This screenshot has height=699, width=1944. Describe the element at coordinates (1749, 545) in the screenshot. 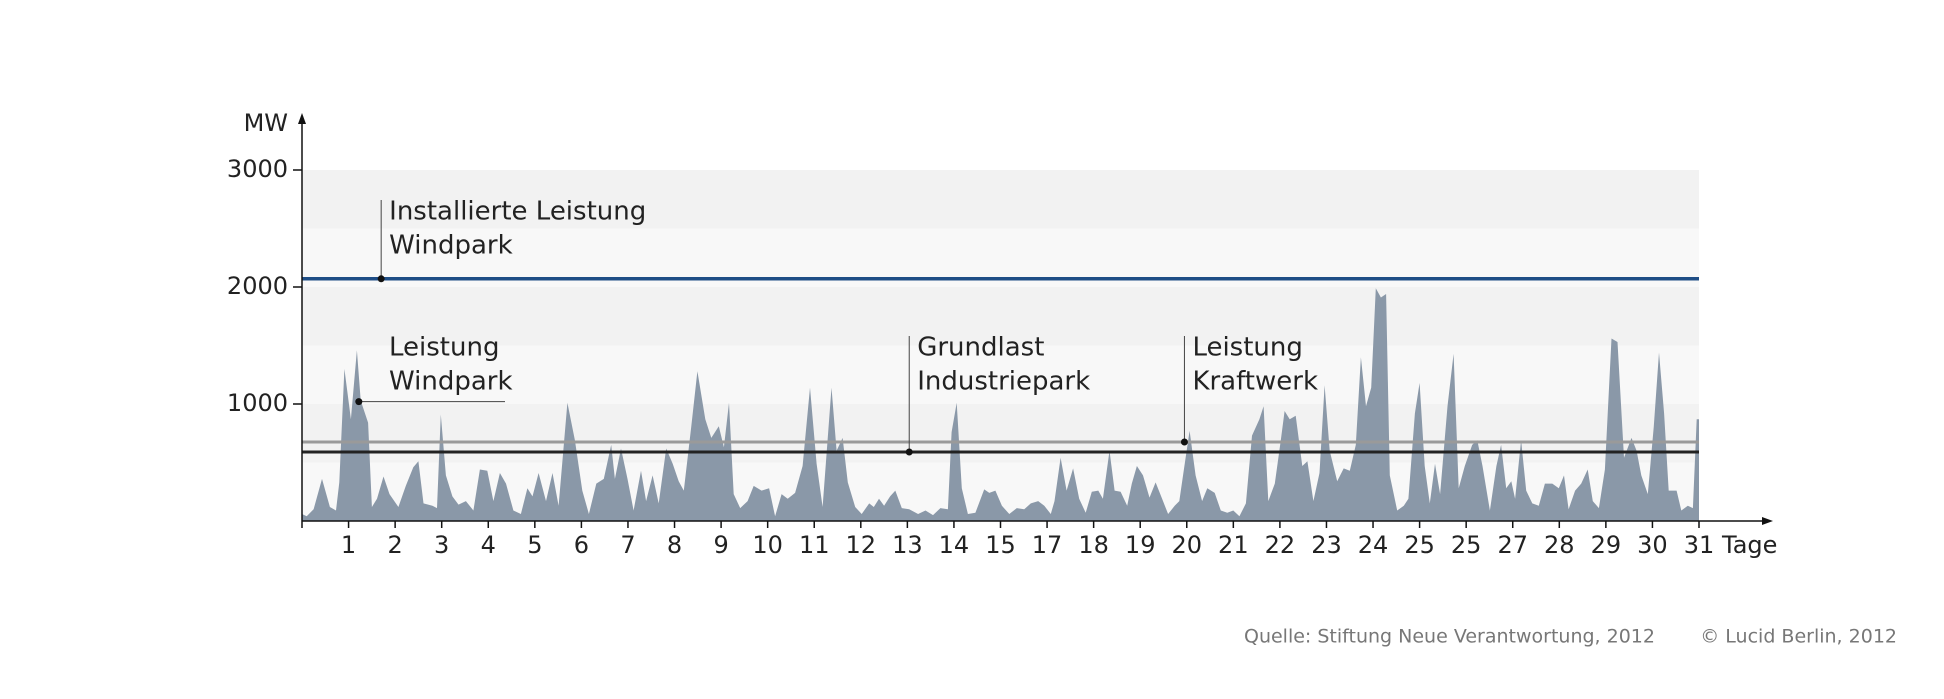

I see `x-axis-label: Tage` at that location.